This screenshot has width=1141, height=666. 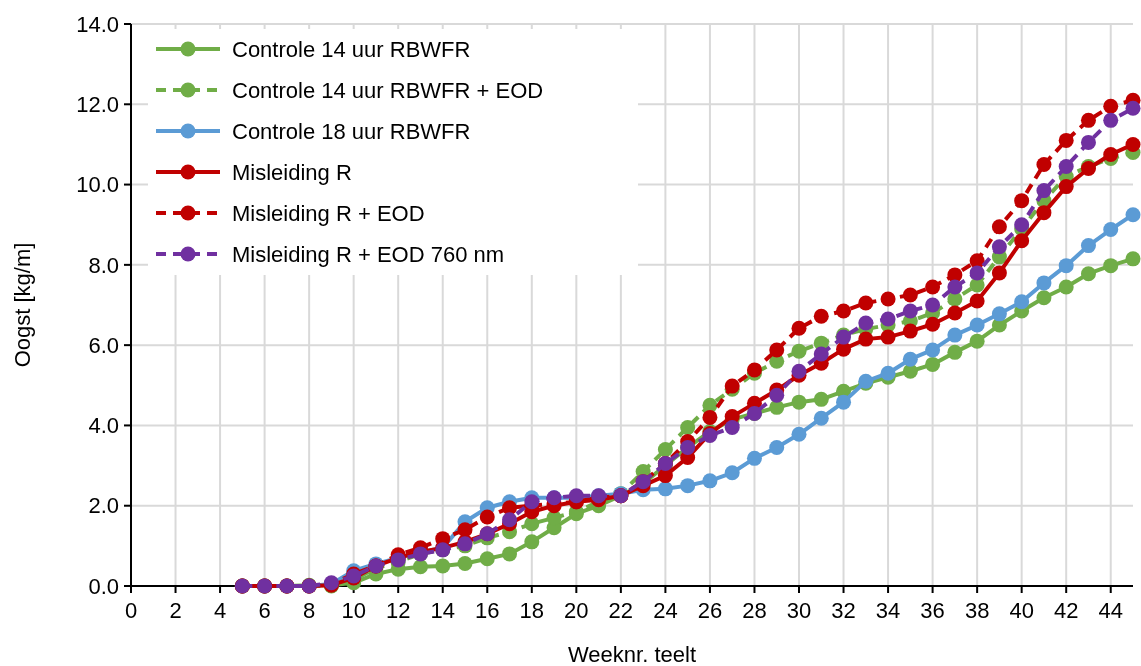 What do you see at coordinates (632, 654) in the screenshot?
I see `x-axis-title: Weeknr. teelt` at bounding box center [632, 654].